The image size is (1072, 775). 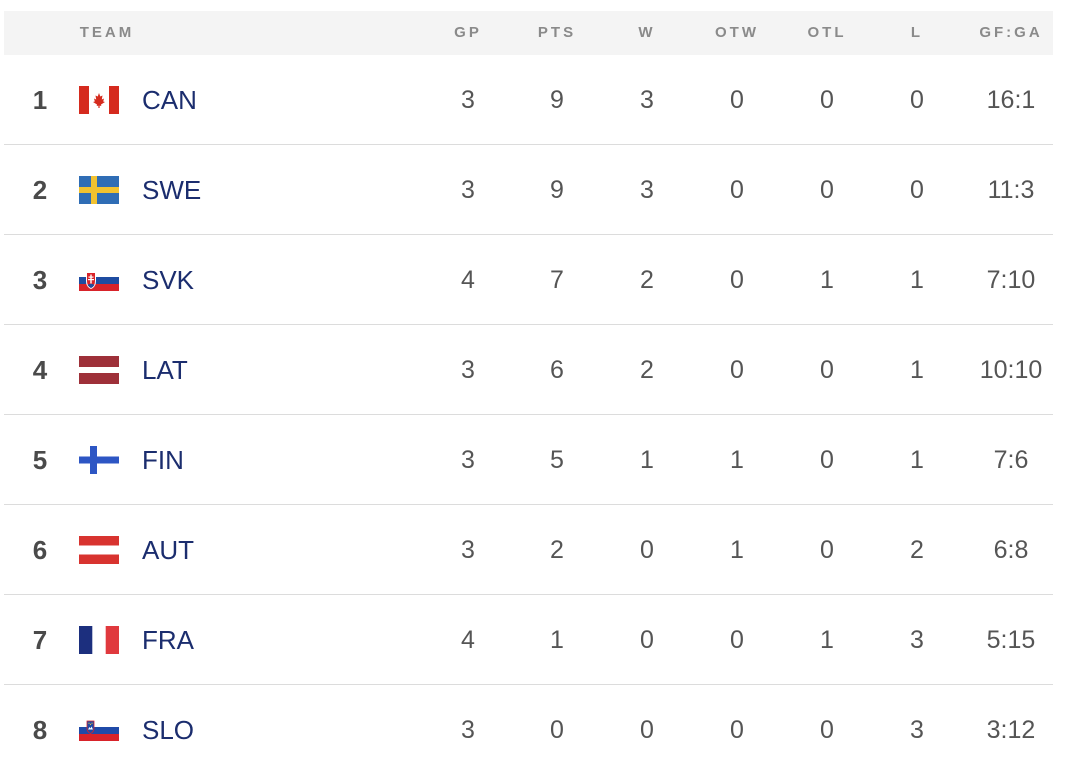 What do you see at coordinates (168, 280) in the screenshot?
I see `team-name: SVK` at bounding box center [168, 280].